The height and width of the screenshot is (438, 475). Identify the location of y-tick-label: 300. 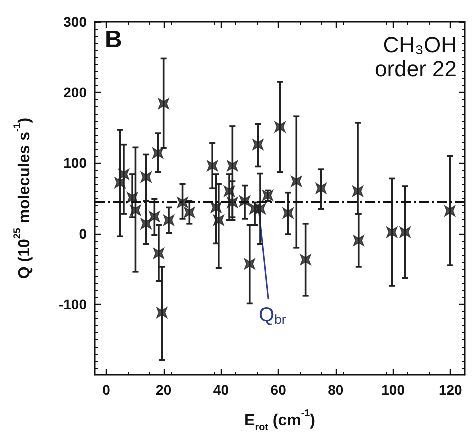
(76, 22).